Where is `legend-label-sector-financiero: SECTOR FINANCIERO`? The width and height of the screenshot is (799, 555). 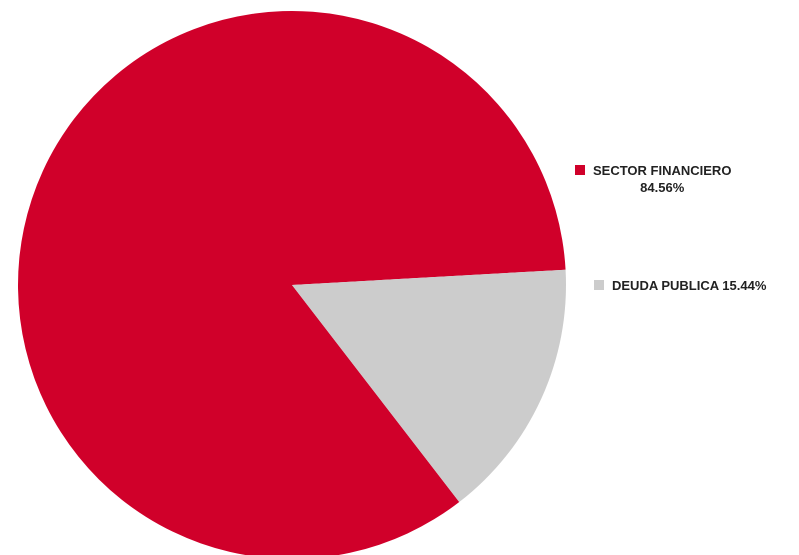
legend-label-sector-financiero: SECTOR FINANCIERO is located at coordinates (662, 170).